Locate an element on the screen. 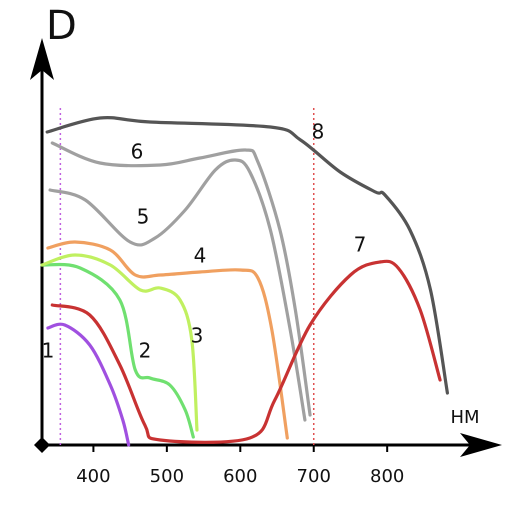  origin is located at coordinates (42, 445).